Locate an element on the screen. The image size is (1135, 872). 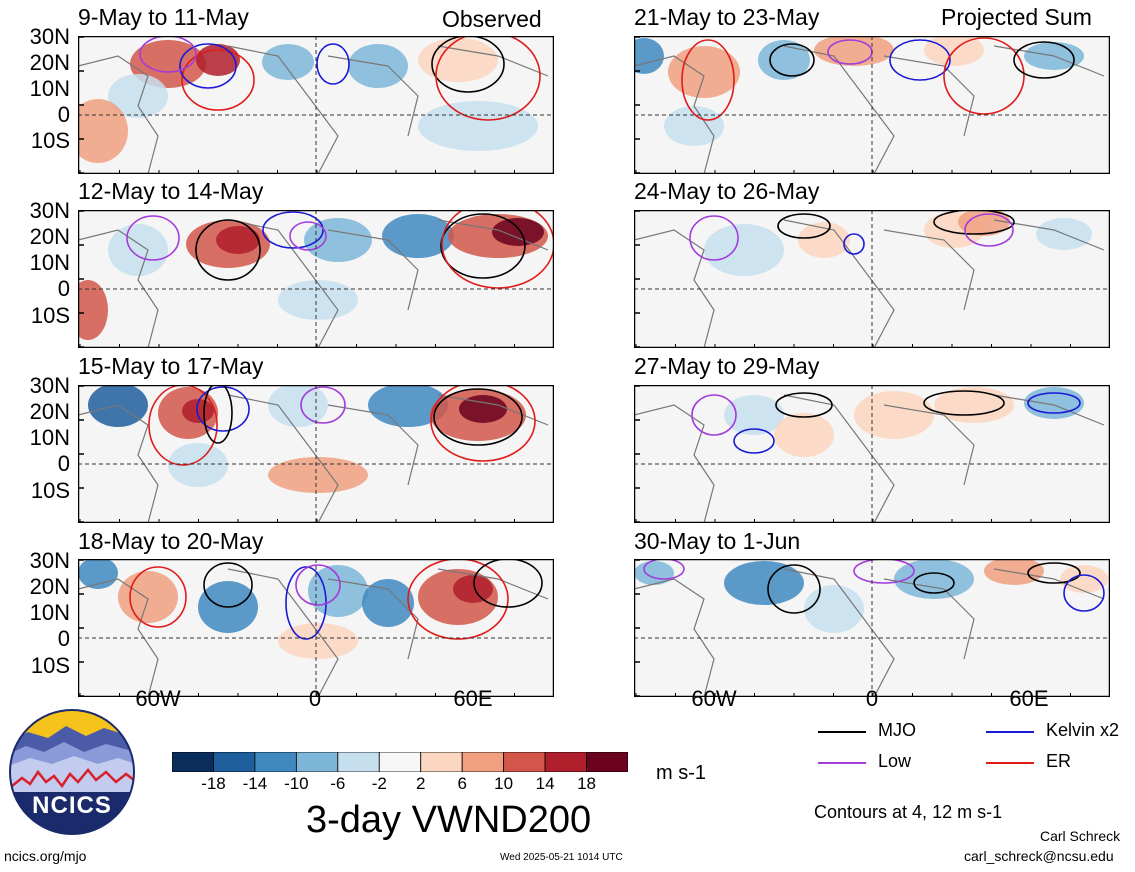
colorbar-tick-label: 10 is located at coordinates (504, 783).